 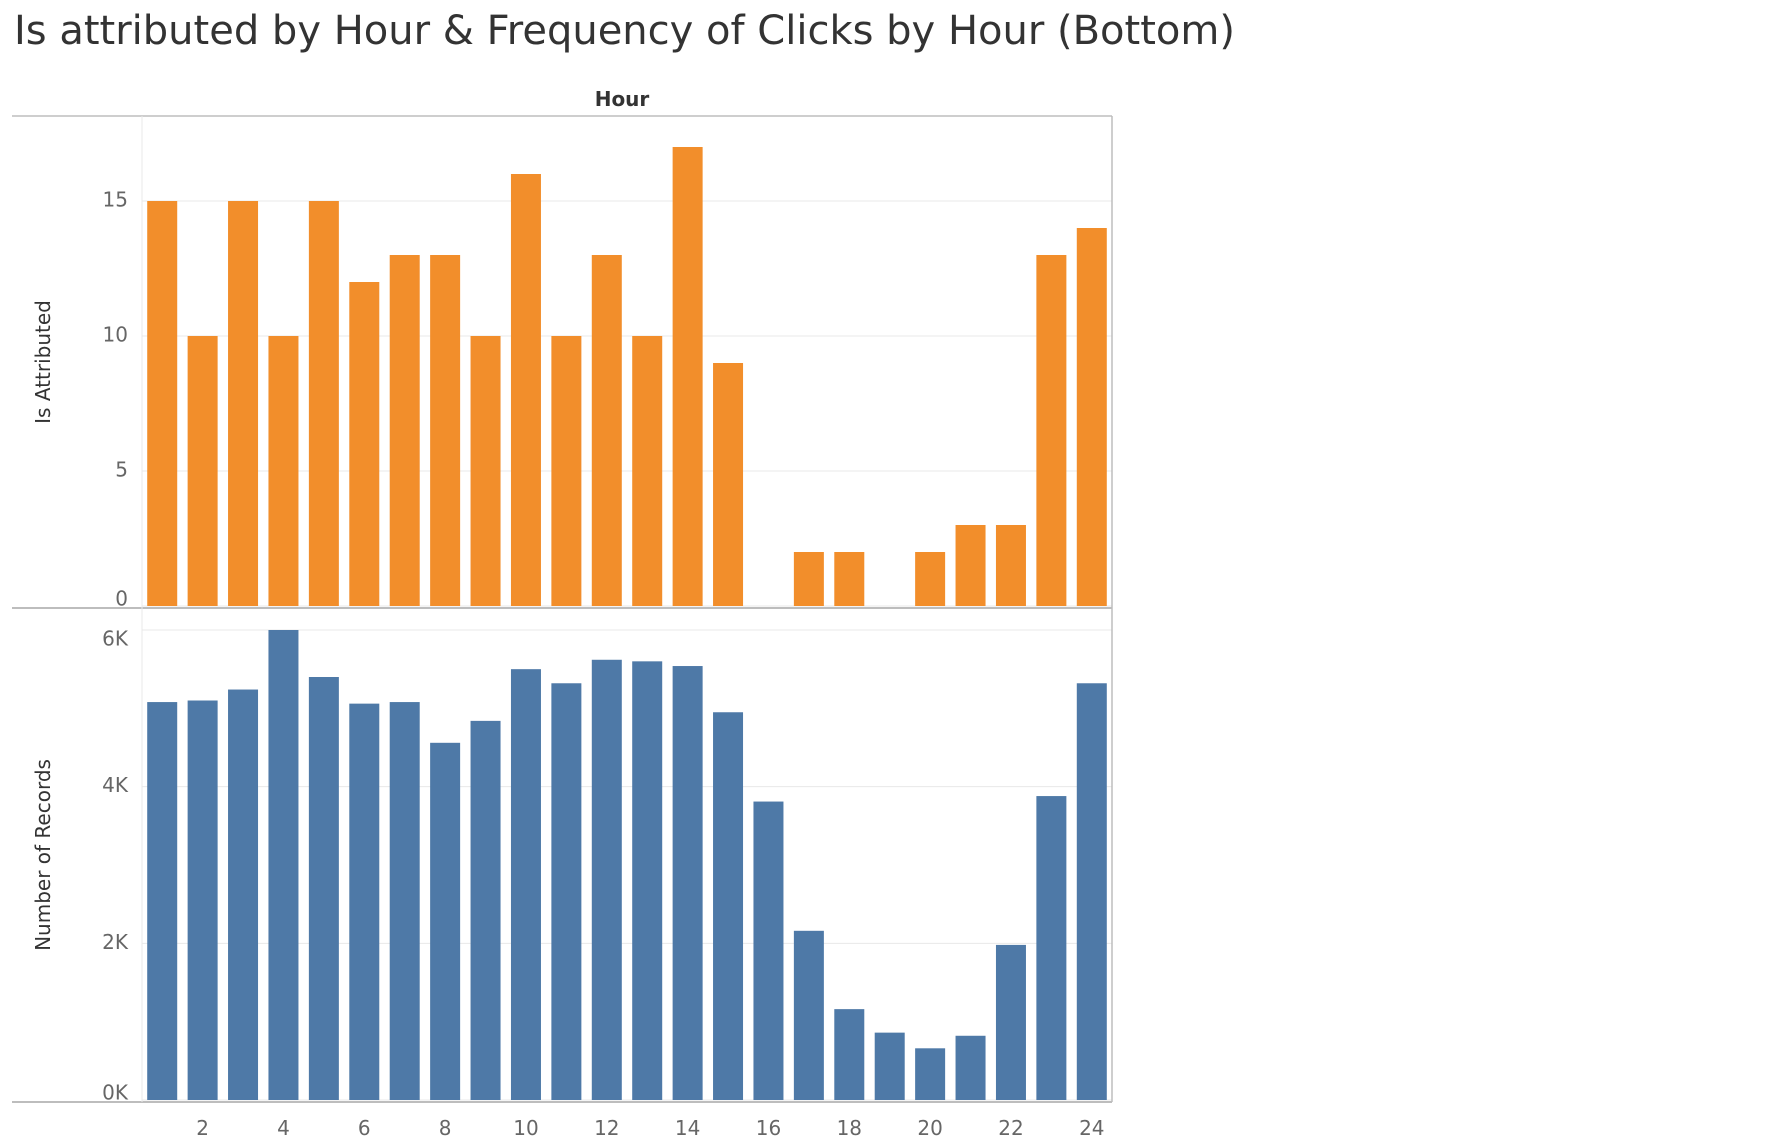 I want to click on y-tick-label: 6K, so click(x=115, y=639).